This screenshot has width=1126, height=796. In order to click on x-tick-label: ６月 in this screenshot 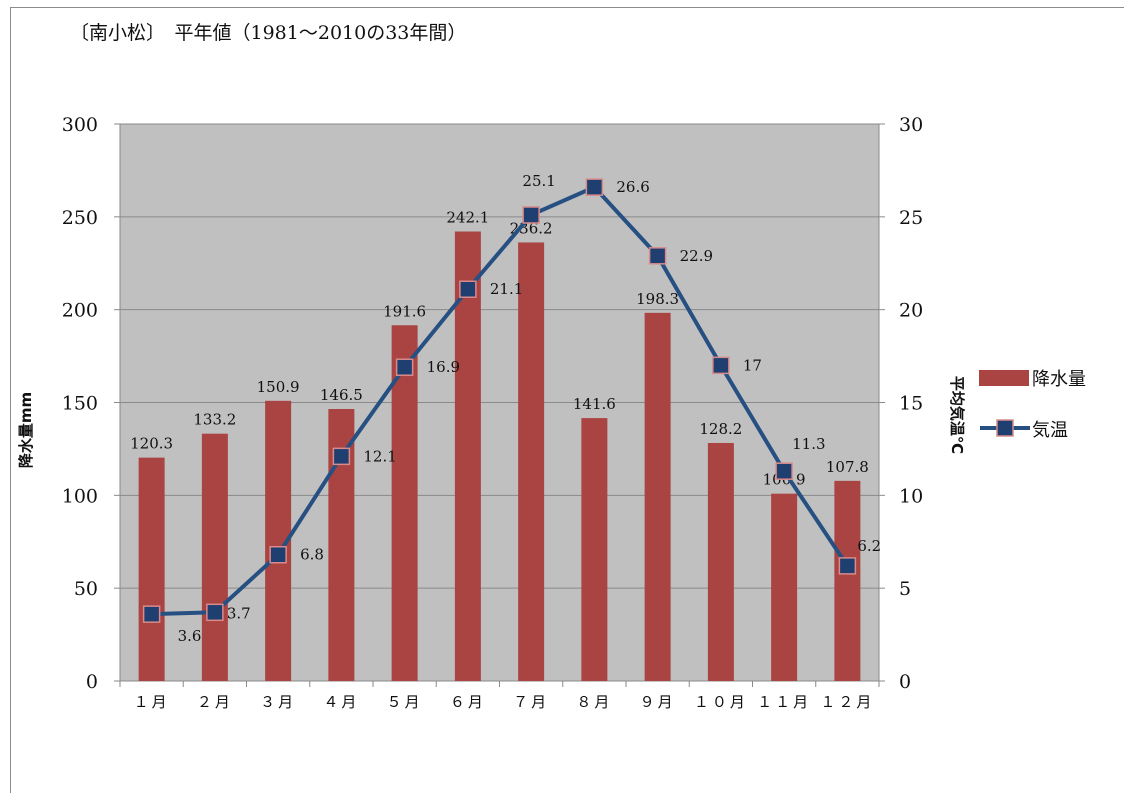, I will do `click(468, 702)`.